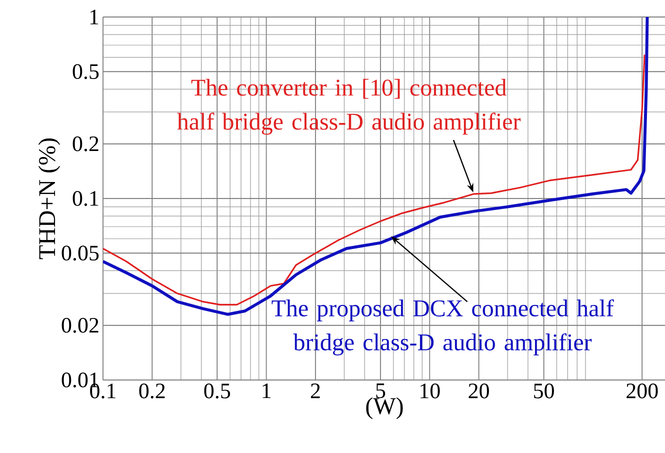 The height and width of the screenshot is (453, 665). What do you see at coordinates (430, 391) in the screenshot?
I see `x-tick-label: 10` at bounding box center [430, 391].